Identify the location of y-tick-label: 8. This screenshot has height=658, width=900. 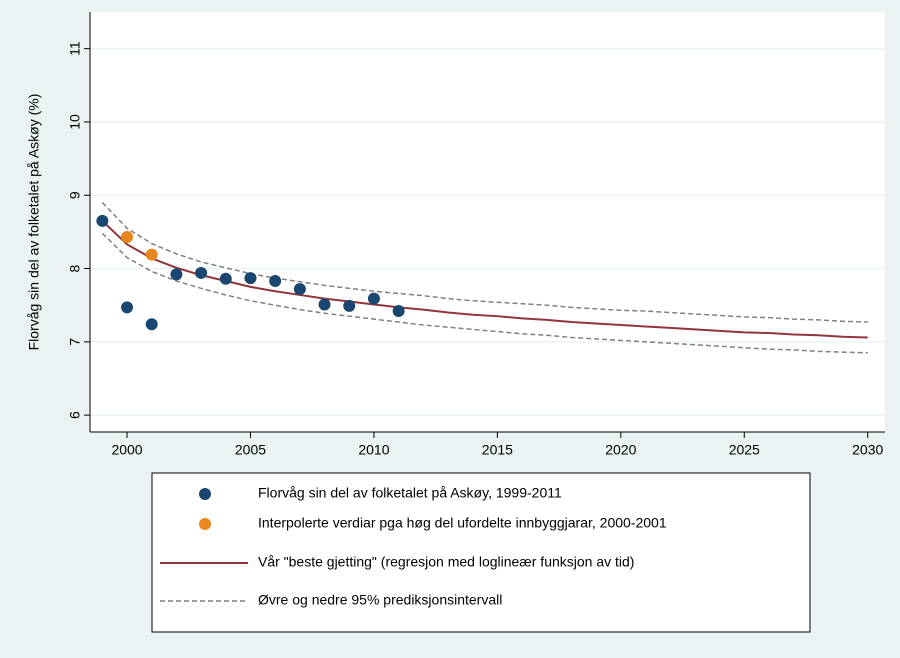
(75, 268).